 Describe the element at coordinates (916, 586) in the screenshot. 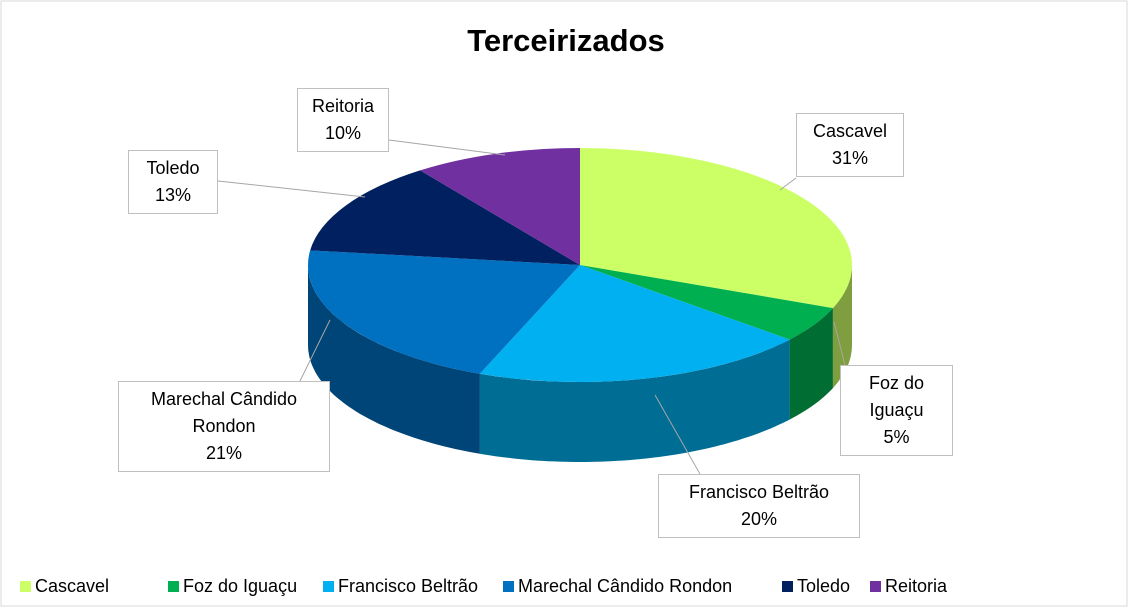

I see `legend-label: Reitoria` at that location.